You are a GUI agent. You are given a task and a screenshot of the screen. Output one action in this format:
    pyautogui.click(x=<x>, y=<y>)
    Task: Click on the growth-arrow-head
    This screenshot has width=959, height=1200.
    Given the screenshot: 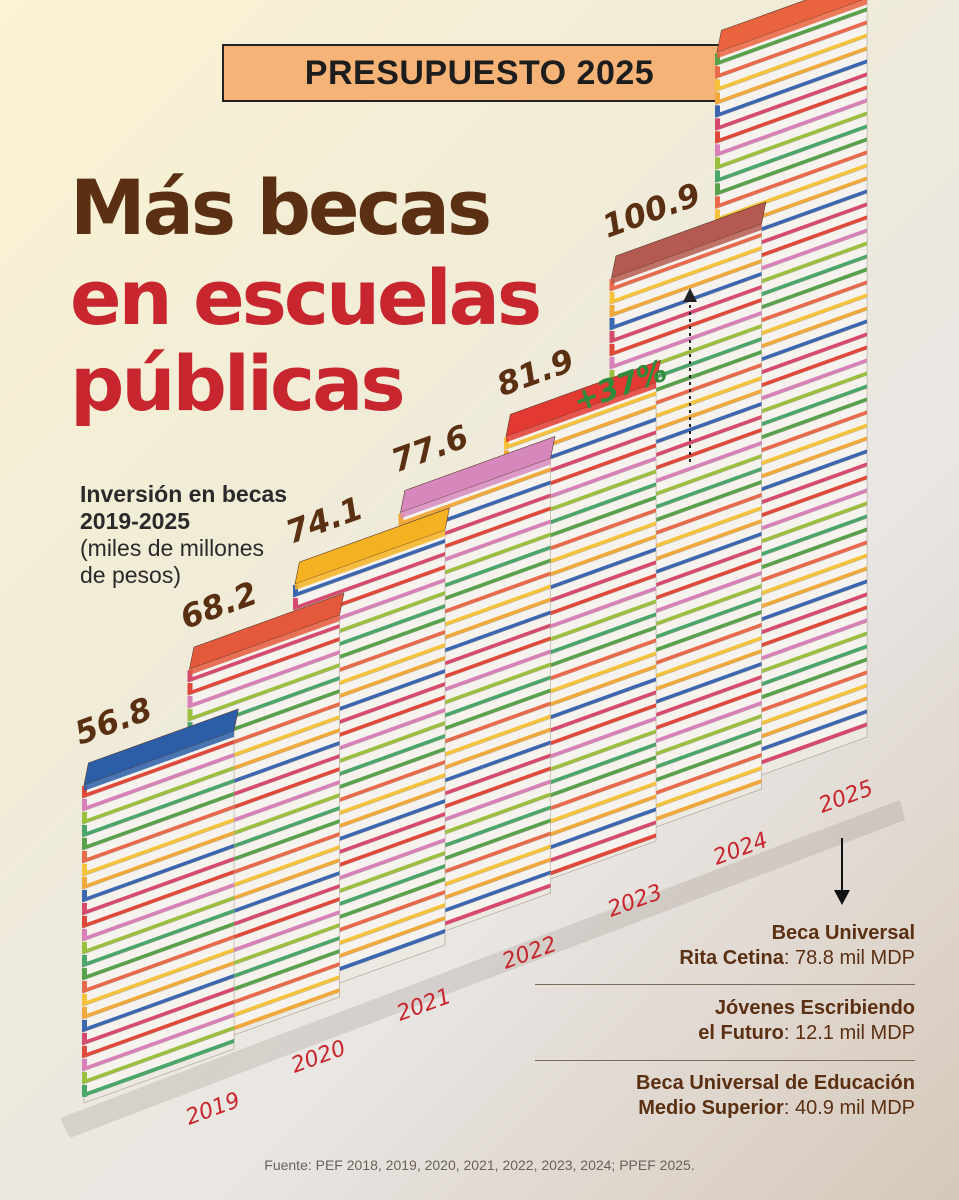 What is the action you would take?
    pyautogui.click(x=690, y=295)
    